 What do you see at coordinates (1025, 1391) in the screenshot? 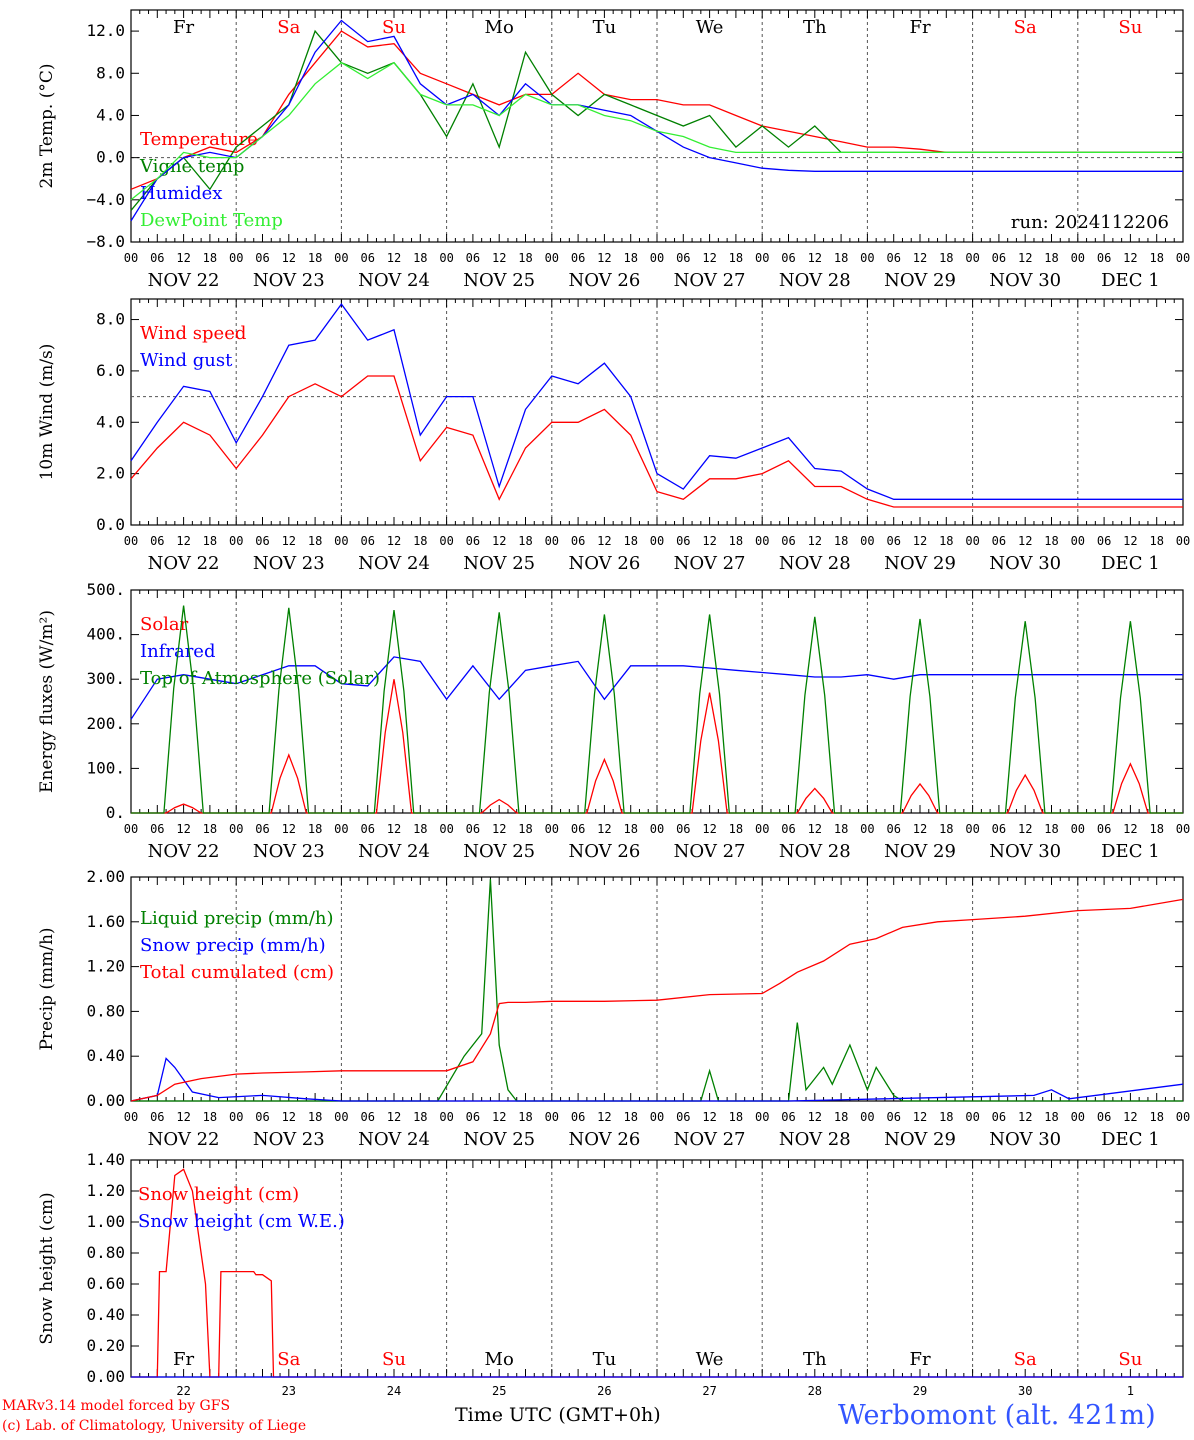
I see `day-number-label: 30` at bounding box center [1025, 1391].